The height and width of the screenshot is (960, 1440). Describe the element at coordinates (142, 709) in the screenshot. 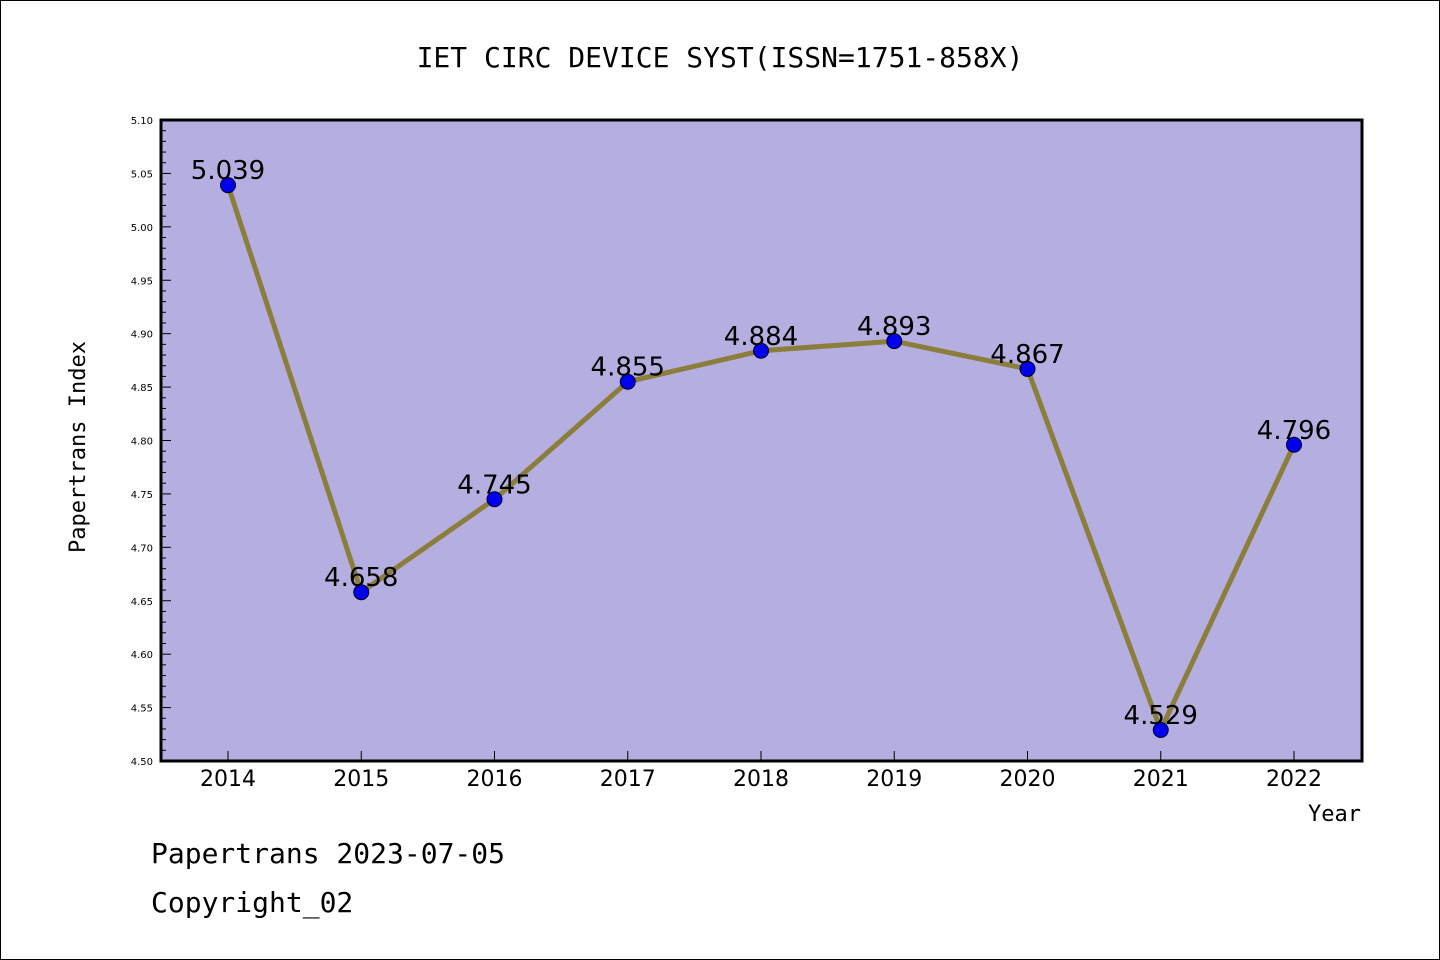

I see `y-tick-label: 4.55` at that location.